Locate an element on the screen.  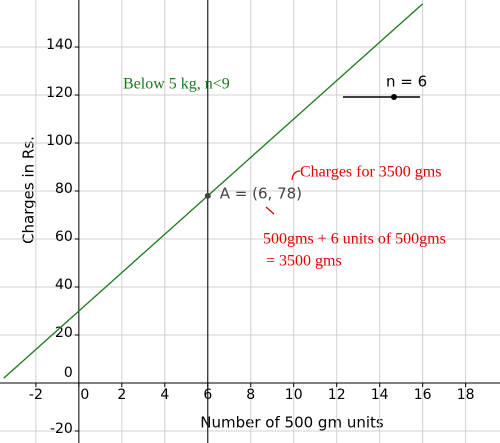
point is located at coordinates (207, 195).